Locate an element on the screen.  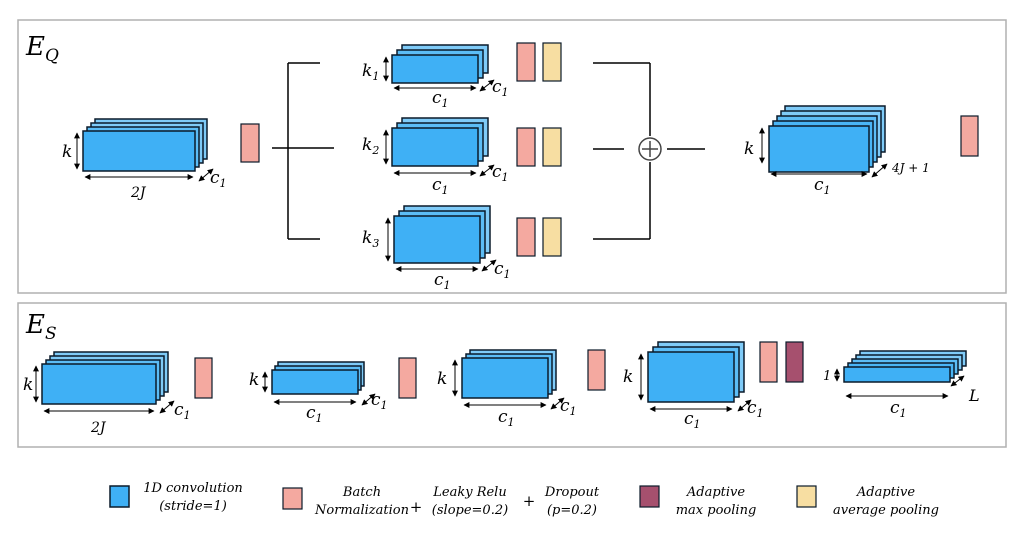
eq-output-height-label: k is located at coordinates (749, 149).